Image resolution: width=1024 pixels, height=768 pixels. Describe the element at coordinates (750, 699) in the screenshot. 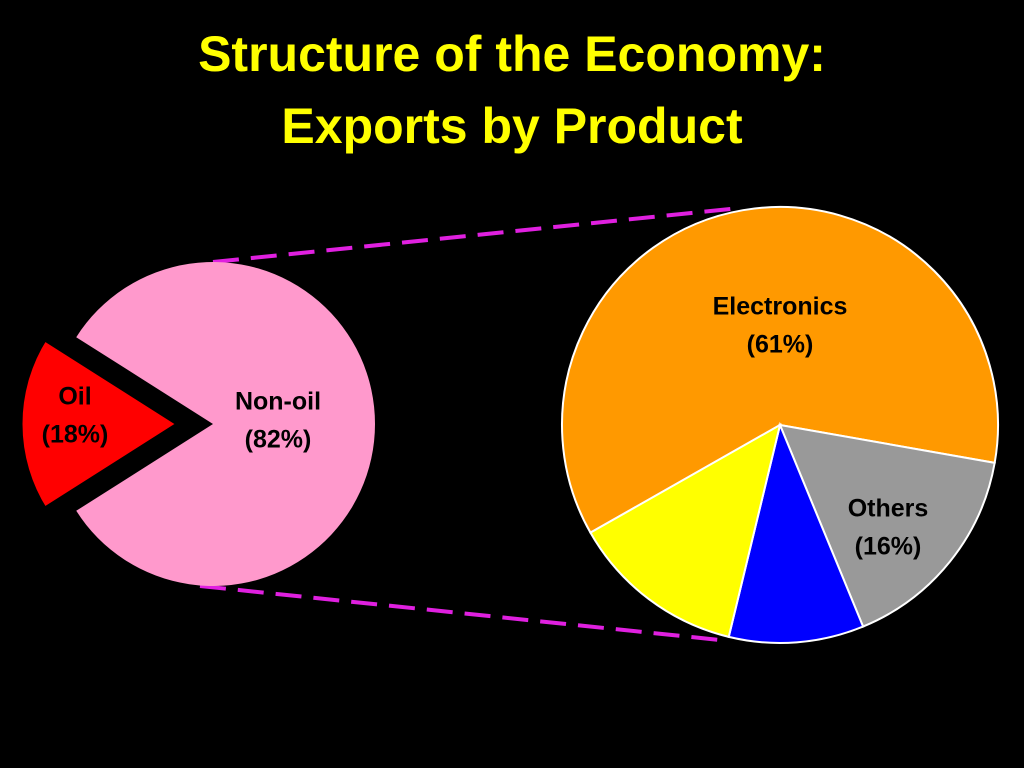

I see `slice-value-label: (10%)` at that location.